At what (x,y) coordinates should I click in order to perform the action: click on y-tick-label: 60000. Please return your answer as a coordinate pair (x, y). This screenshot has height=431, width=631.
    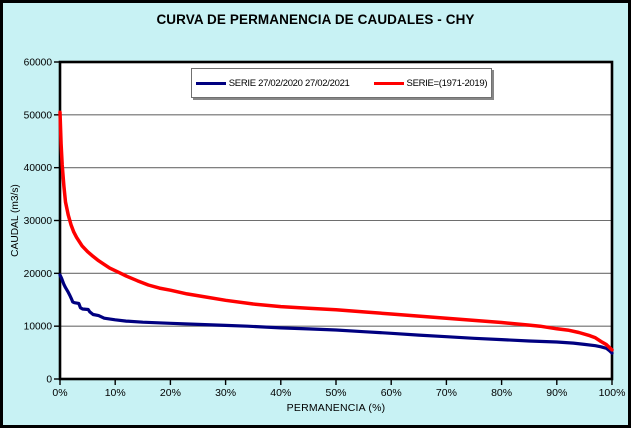
    Looking at the image, I should click on (38, 63).